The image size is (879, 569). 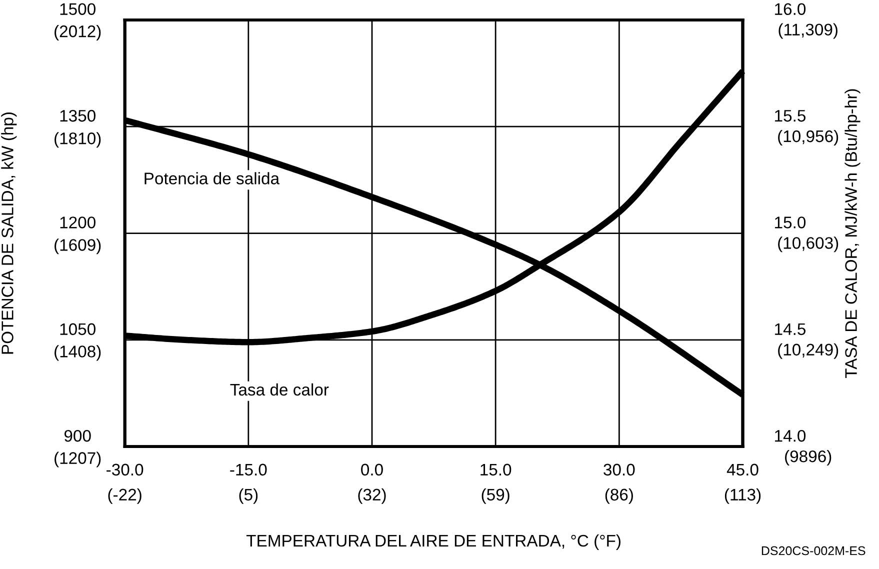 What do you see at coordinates (77, 140) in the screenshot?
I see `y3-tick-label: (1810)` at bounding box center [77, 140].